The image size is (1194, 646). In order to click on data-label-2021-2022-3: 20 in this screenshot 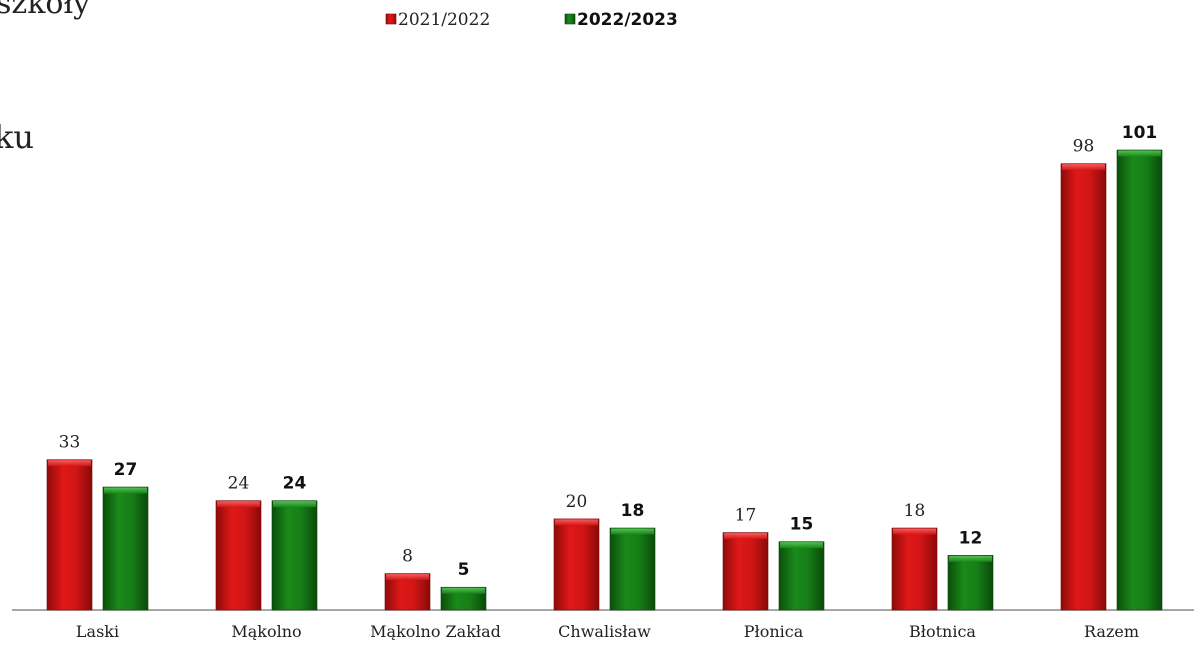, I will do `click(577, 502)`.